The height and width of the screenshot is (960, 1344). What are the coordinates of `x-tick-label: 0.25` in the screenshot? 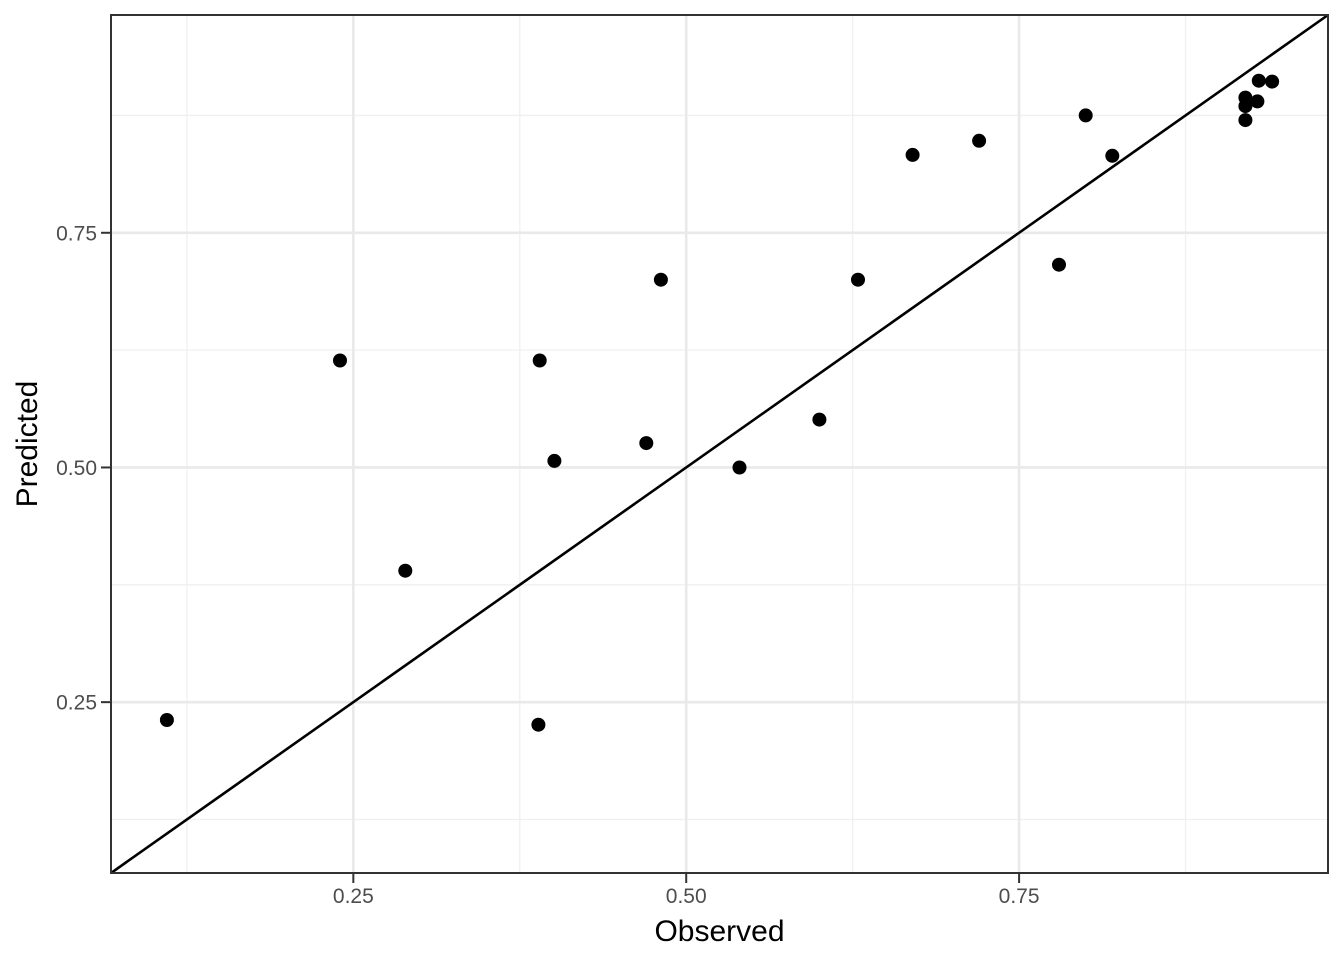 It's located at (353, 896).